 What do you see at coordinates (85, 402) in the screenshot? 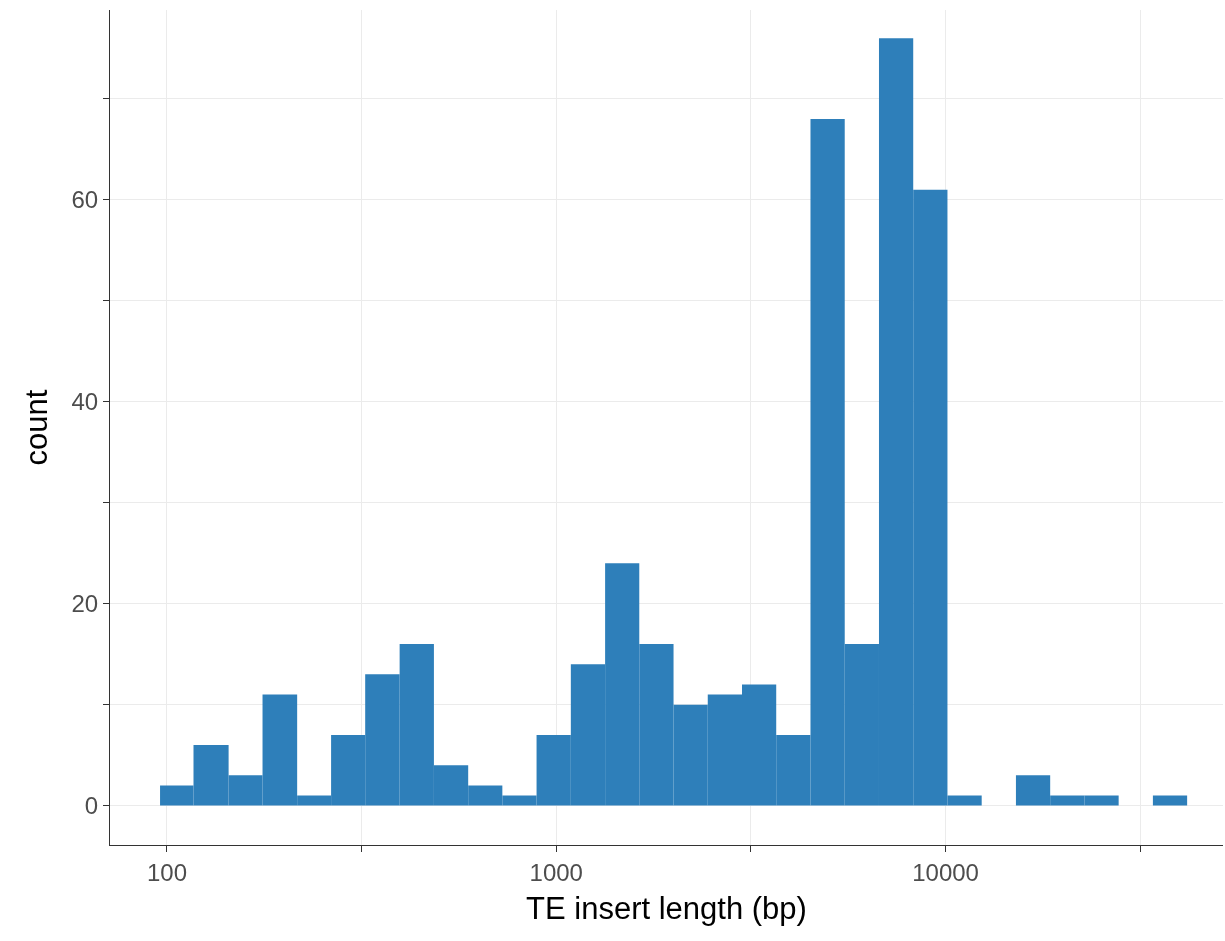
I see `y-tick-label: 40` at bounding box center [85, 402].